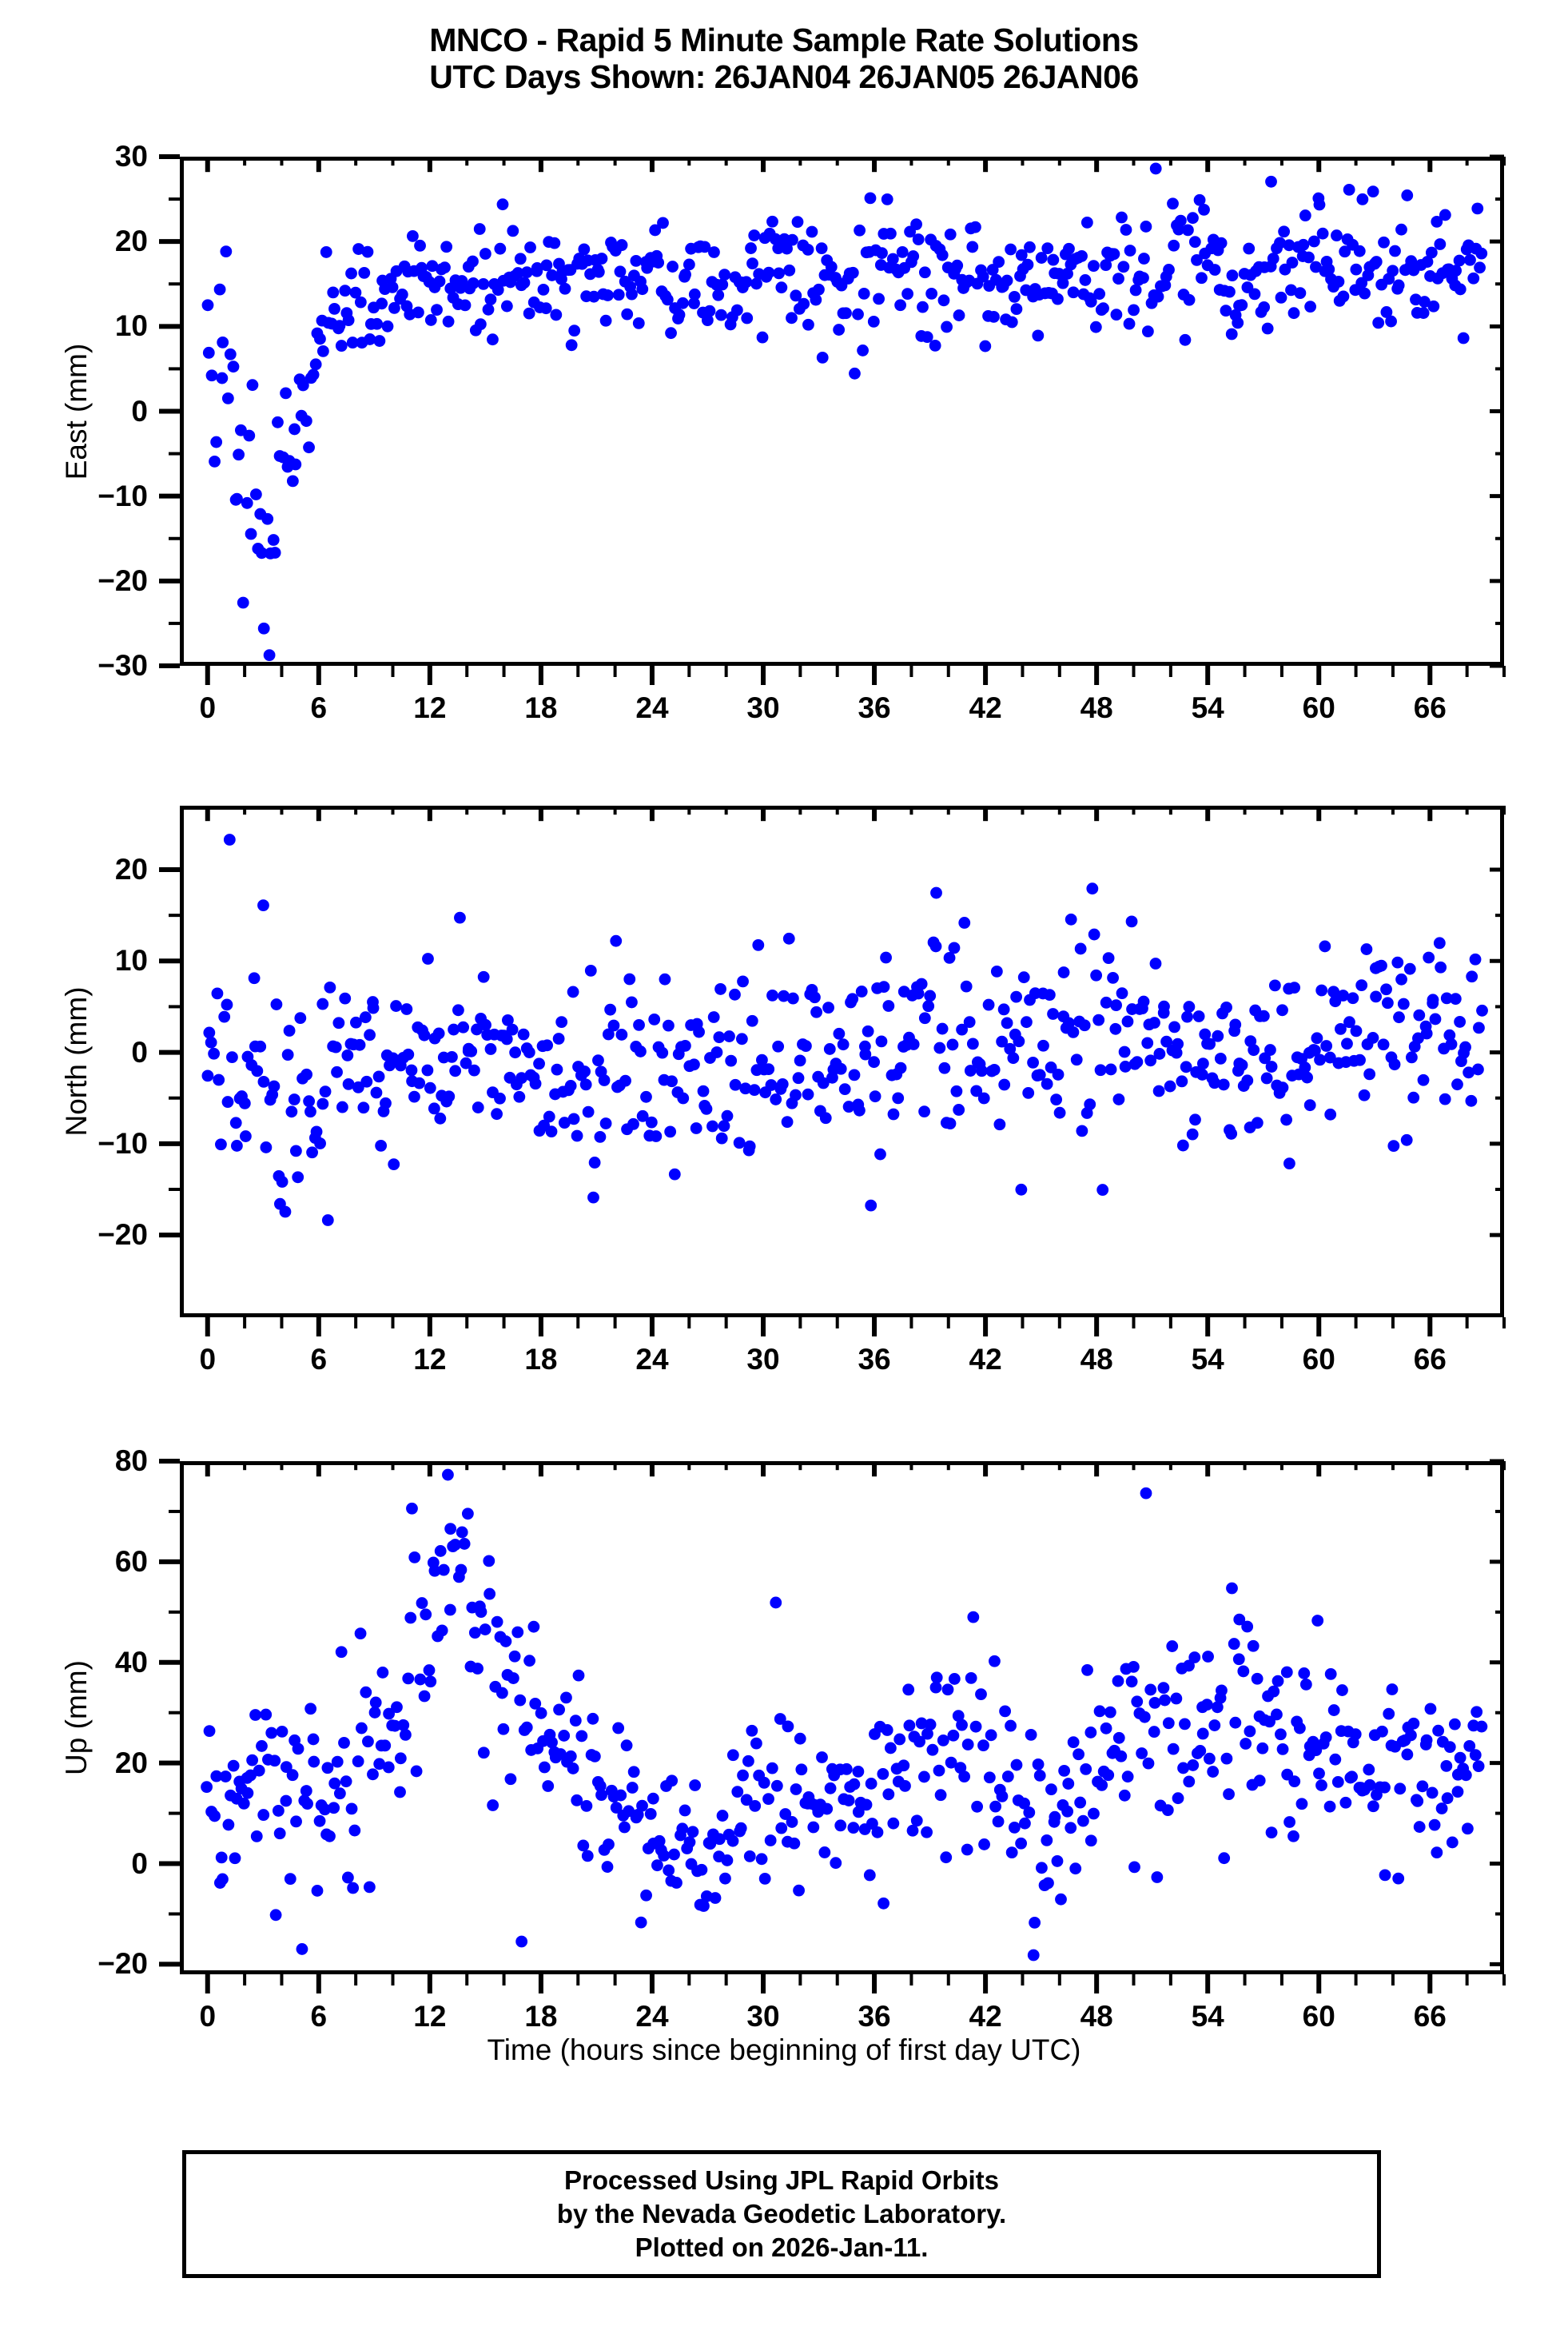  Describe the element at coordinates (985, 708) in the screenshot. I see `x-tick-label: 42` at that location.